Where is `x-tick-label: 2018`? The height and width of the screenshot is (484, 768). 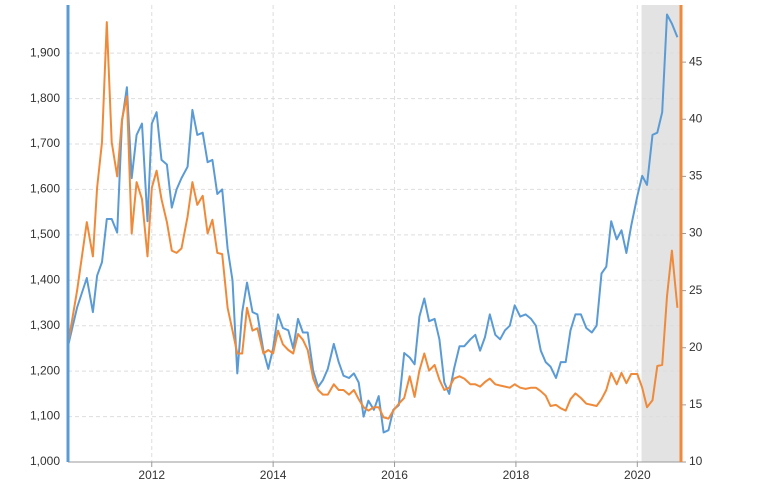
x-tick-label: 2018 is located at coordinates (516, 475).